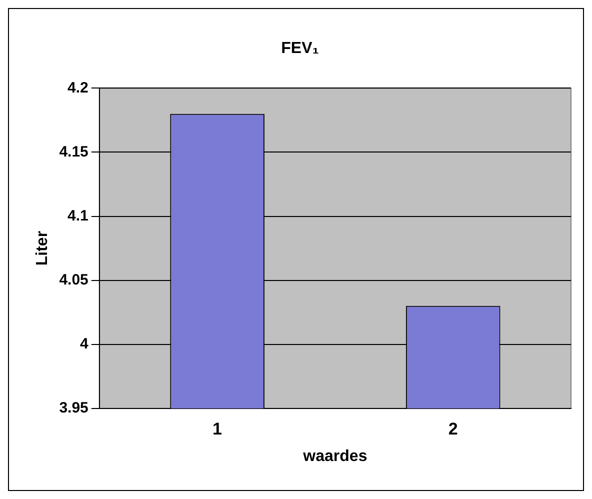 The width and height of the screenshot is (592, 499). I want to click on chart-title: FEV₁, so click(300, 49).